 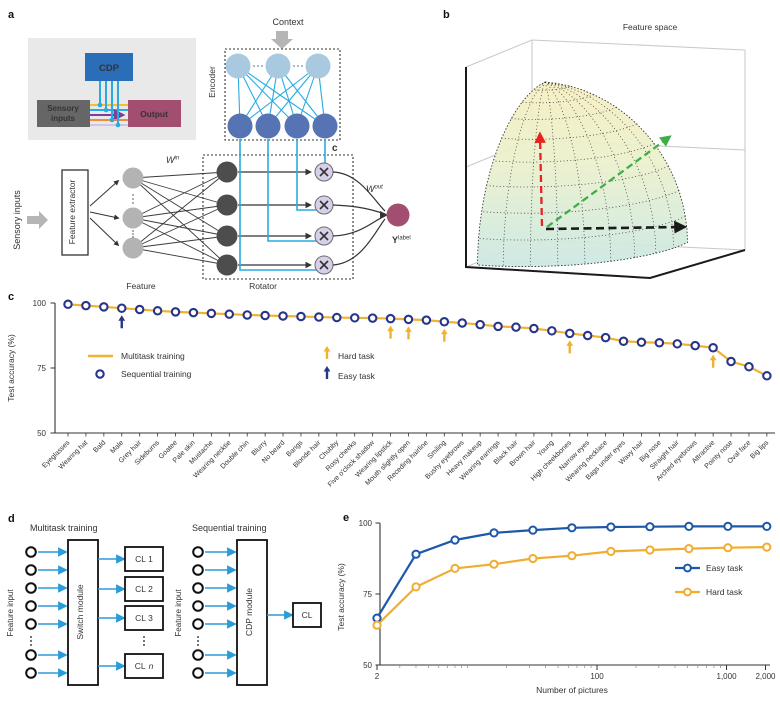 I want to click on y-tick-label: 100, so click(x=366, y=523).